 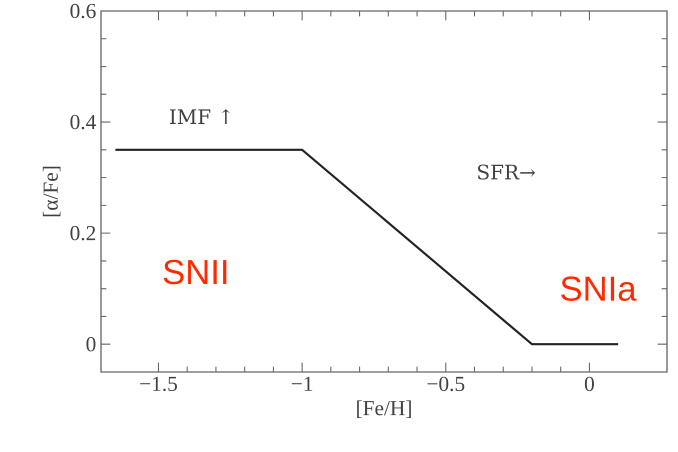 I want to click on x-tick-label: 0, so click(x=589, y=384).